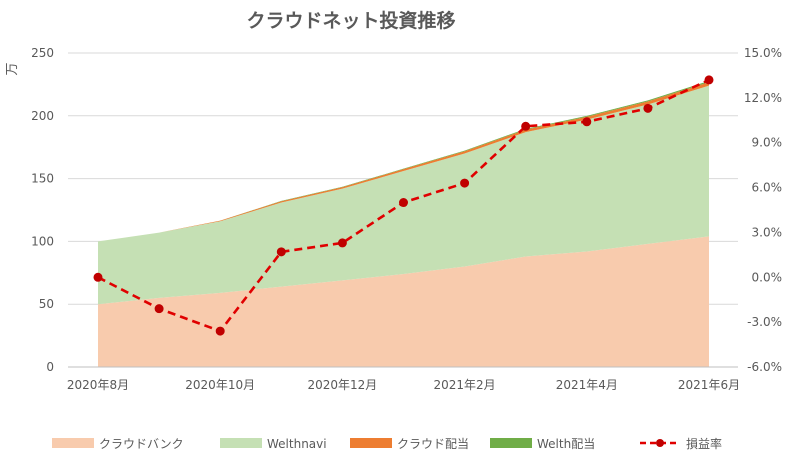 The height and width of the screenshot is (461, 803). What do you see at coordinates (342, 385) in the screenshot?
I see `x-tick-label: 2020年12月` at bounding box center [342, 385].